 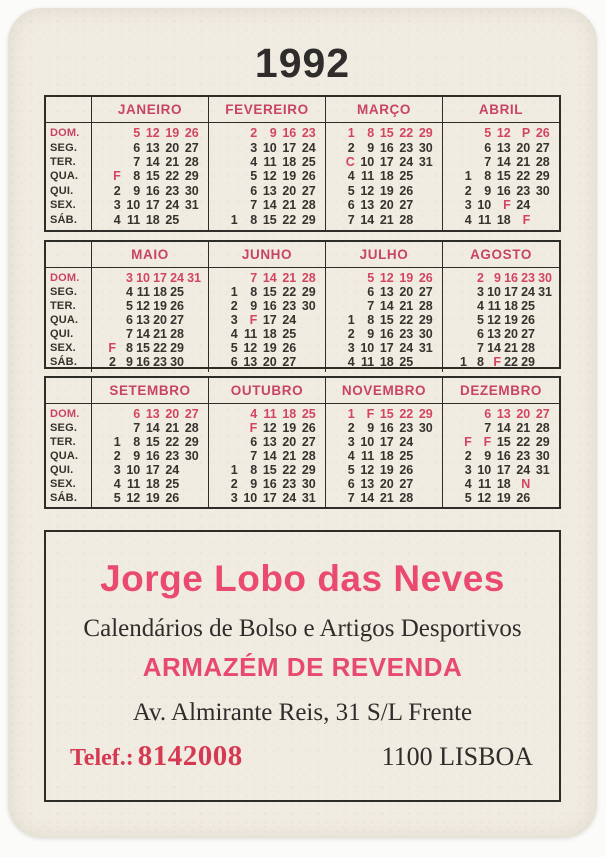 I want to click on day-number: 21, so click(x=386, y=498).